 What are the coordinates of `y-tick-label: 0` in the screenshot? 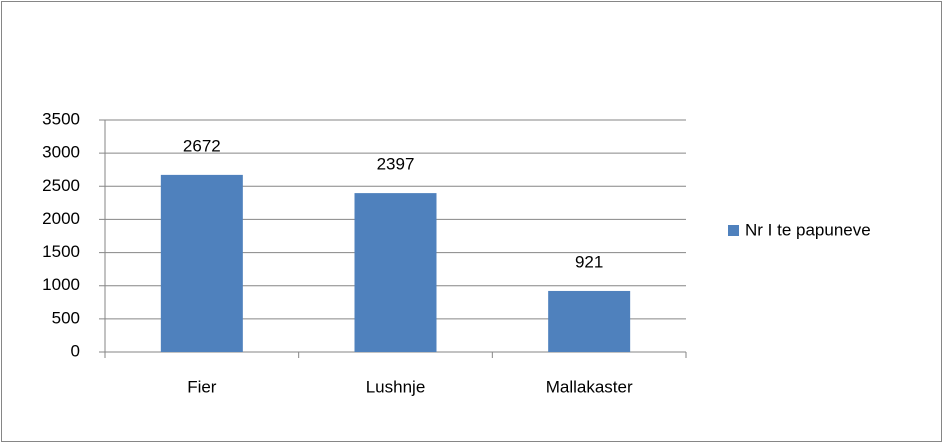 It's located at (75, 350).